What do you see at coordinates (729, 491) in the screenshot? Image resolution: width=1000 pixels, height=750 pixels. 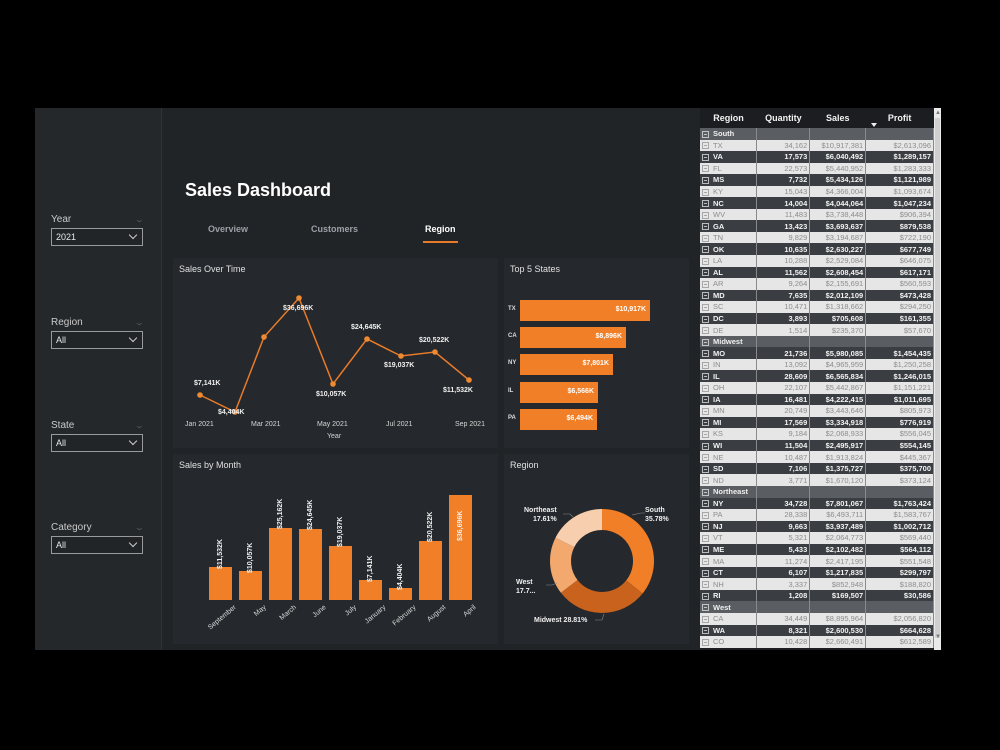 I see `group-cell: Northeast` at bounding box center [729, 491].